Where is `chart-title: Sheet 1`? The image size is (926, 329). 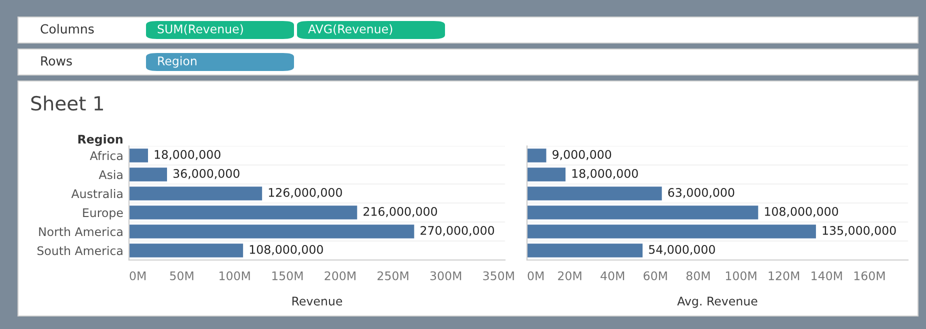
chart-title: Sheet 1 is located at coordinates (67, 103).